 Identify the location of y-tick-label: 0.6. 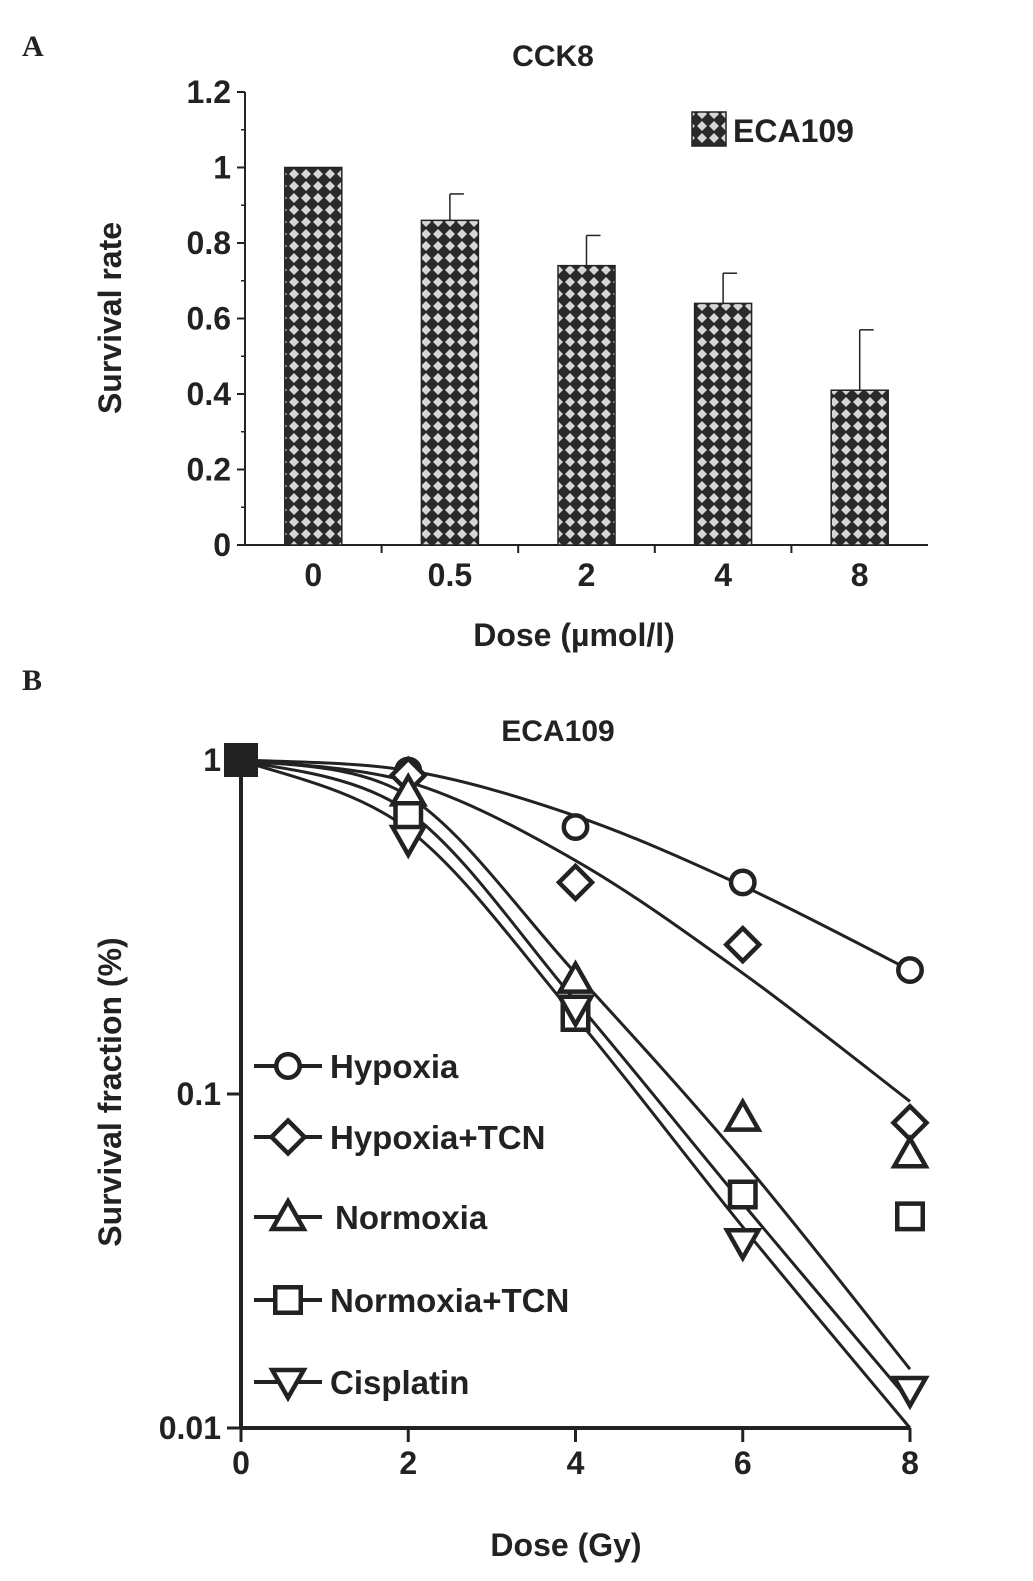
(209, 319).